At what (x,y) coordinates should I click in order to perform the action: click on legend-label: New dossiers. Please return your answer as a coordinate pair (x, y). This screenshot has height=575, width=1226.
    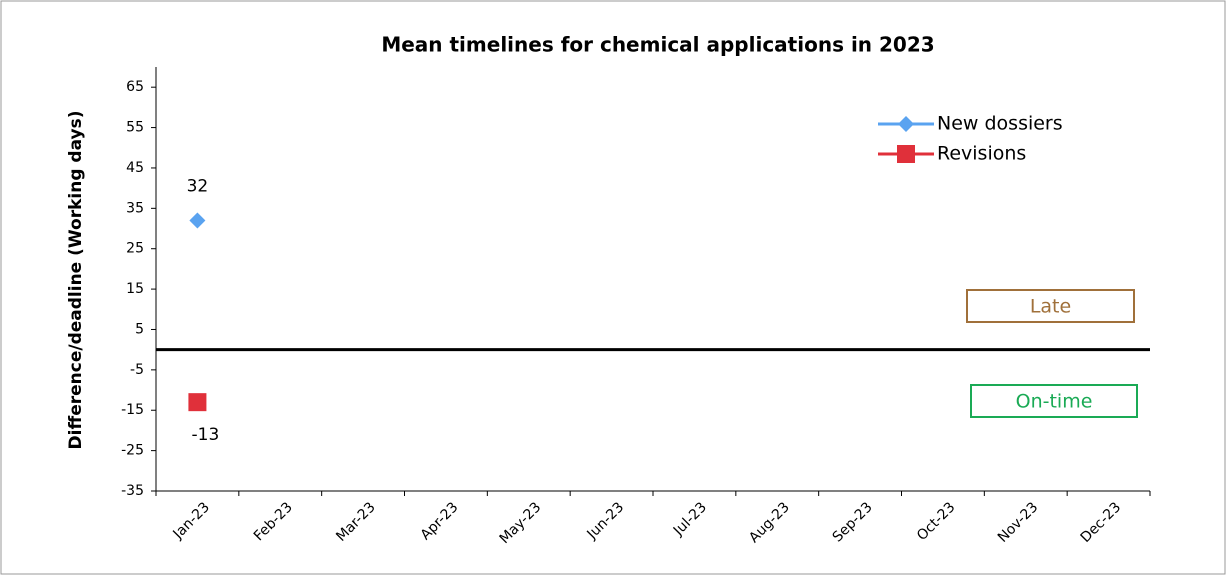
    Looking at the image, I should click on (1000, 124).